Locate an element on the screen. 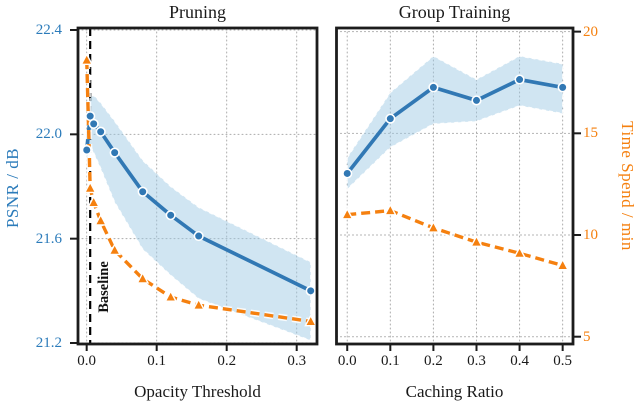 The height and width of the screenshot is (410, 640). y-tick-label: 10 is located at coordinates (590, 235).